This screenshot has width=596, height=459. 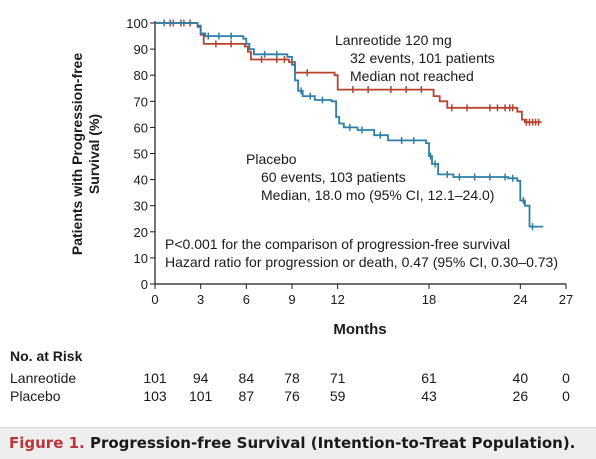 I want to click on x-tick-label-27: 27, so click(x=566, y=299).